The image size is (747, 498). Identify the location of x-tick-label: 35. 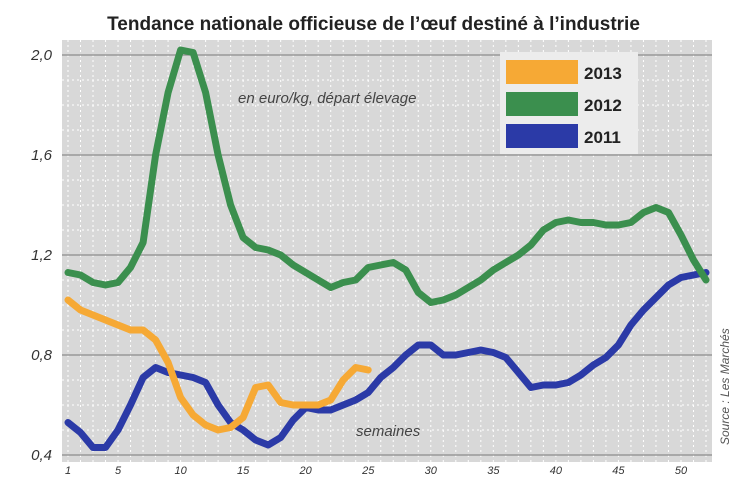
(493, 471).